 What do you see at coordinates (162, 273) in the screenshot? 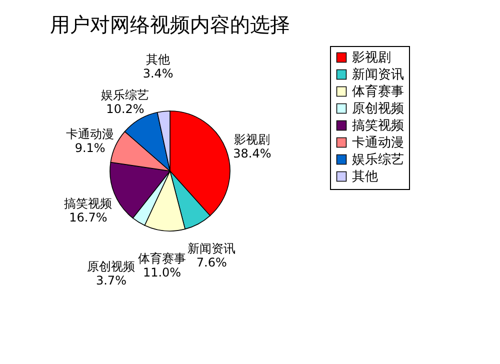
I see `data-label: 11.0%` at bounding box center [162, 273].